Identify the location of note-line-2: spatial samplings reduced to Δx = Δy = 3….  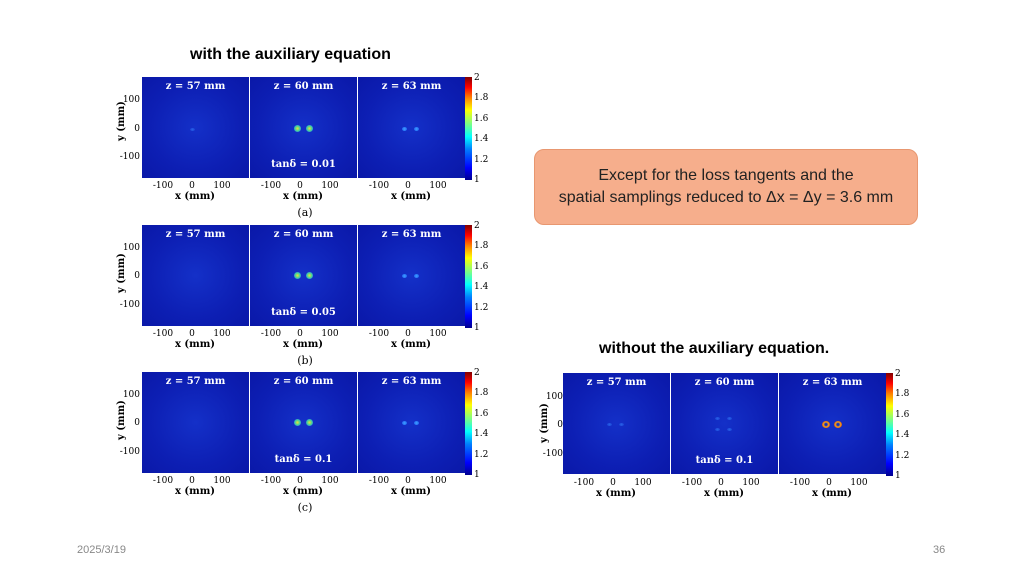
(726, 197).